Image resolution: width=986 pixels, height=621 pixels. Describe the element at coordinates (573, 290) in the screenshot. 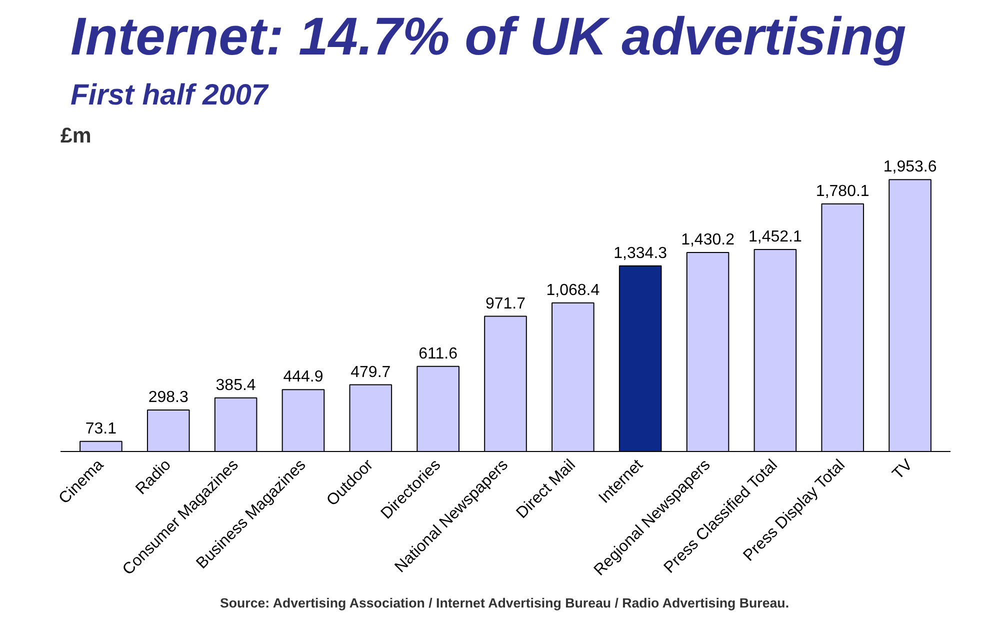

I see `data-label: 1,068.4` at that location.